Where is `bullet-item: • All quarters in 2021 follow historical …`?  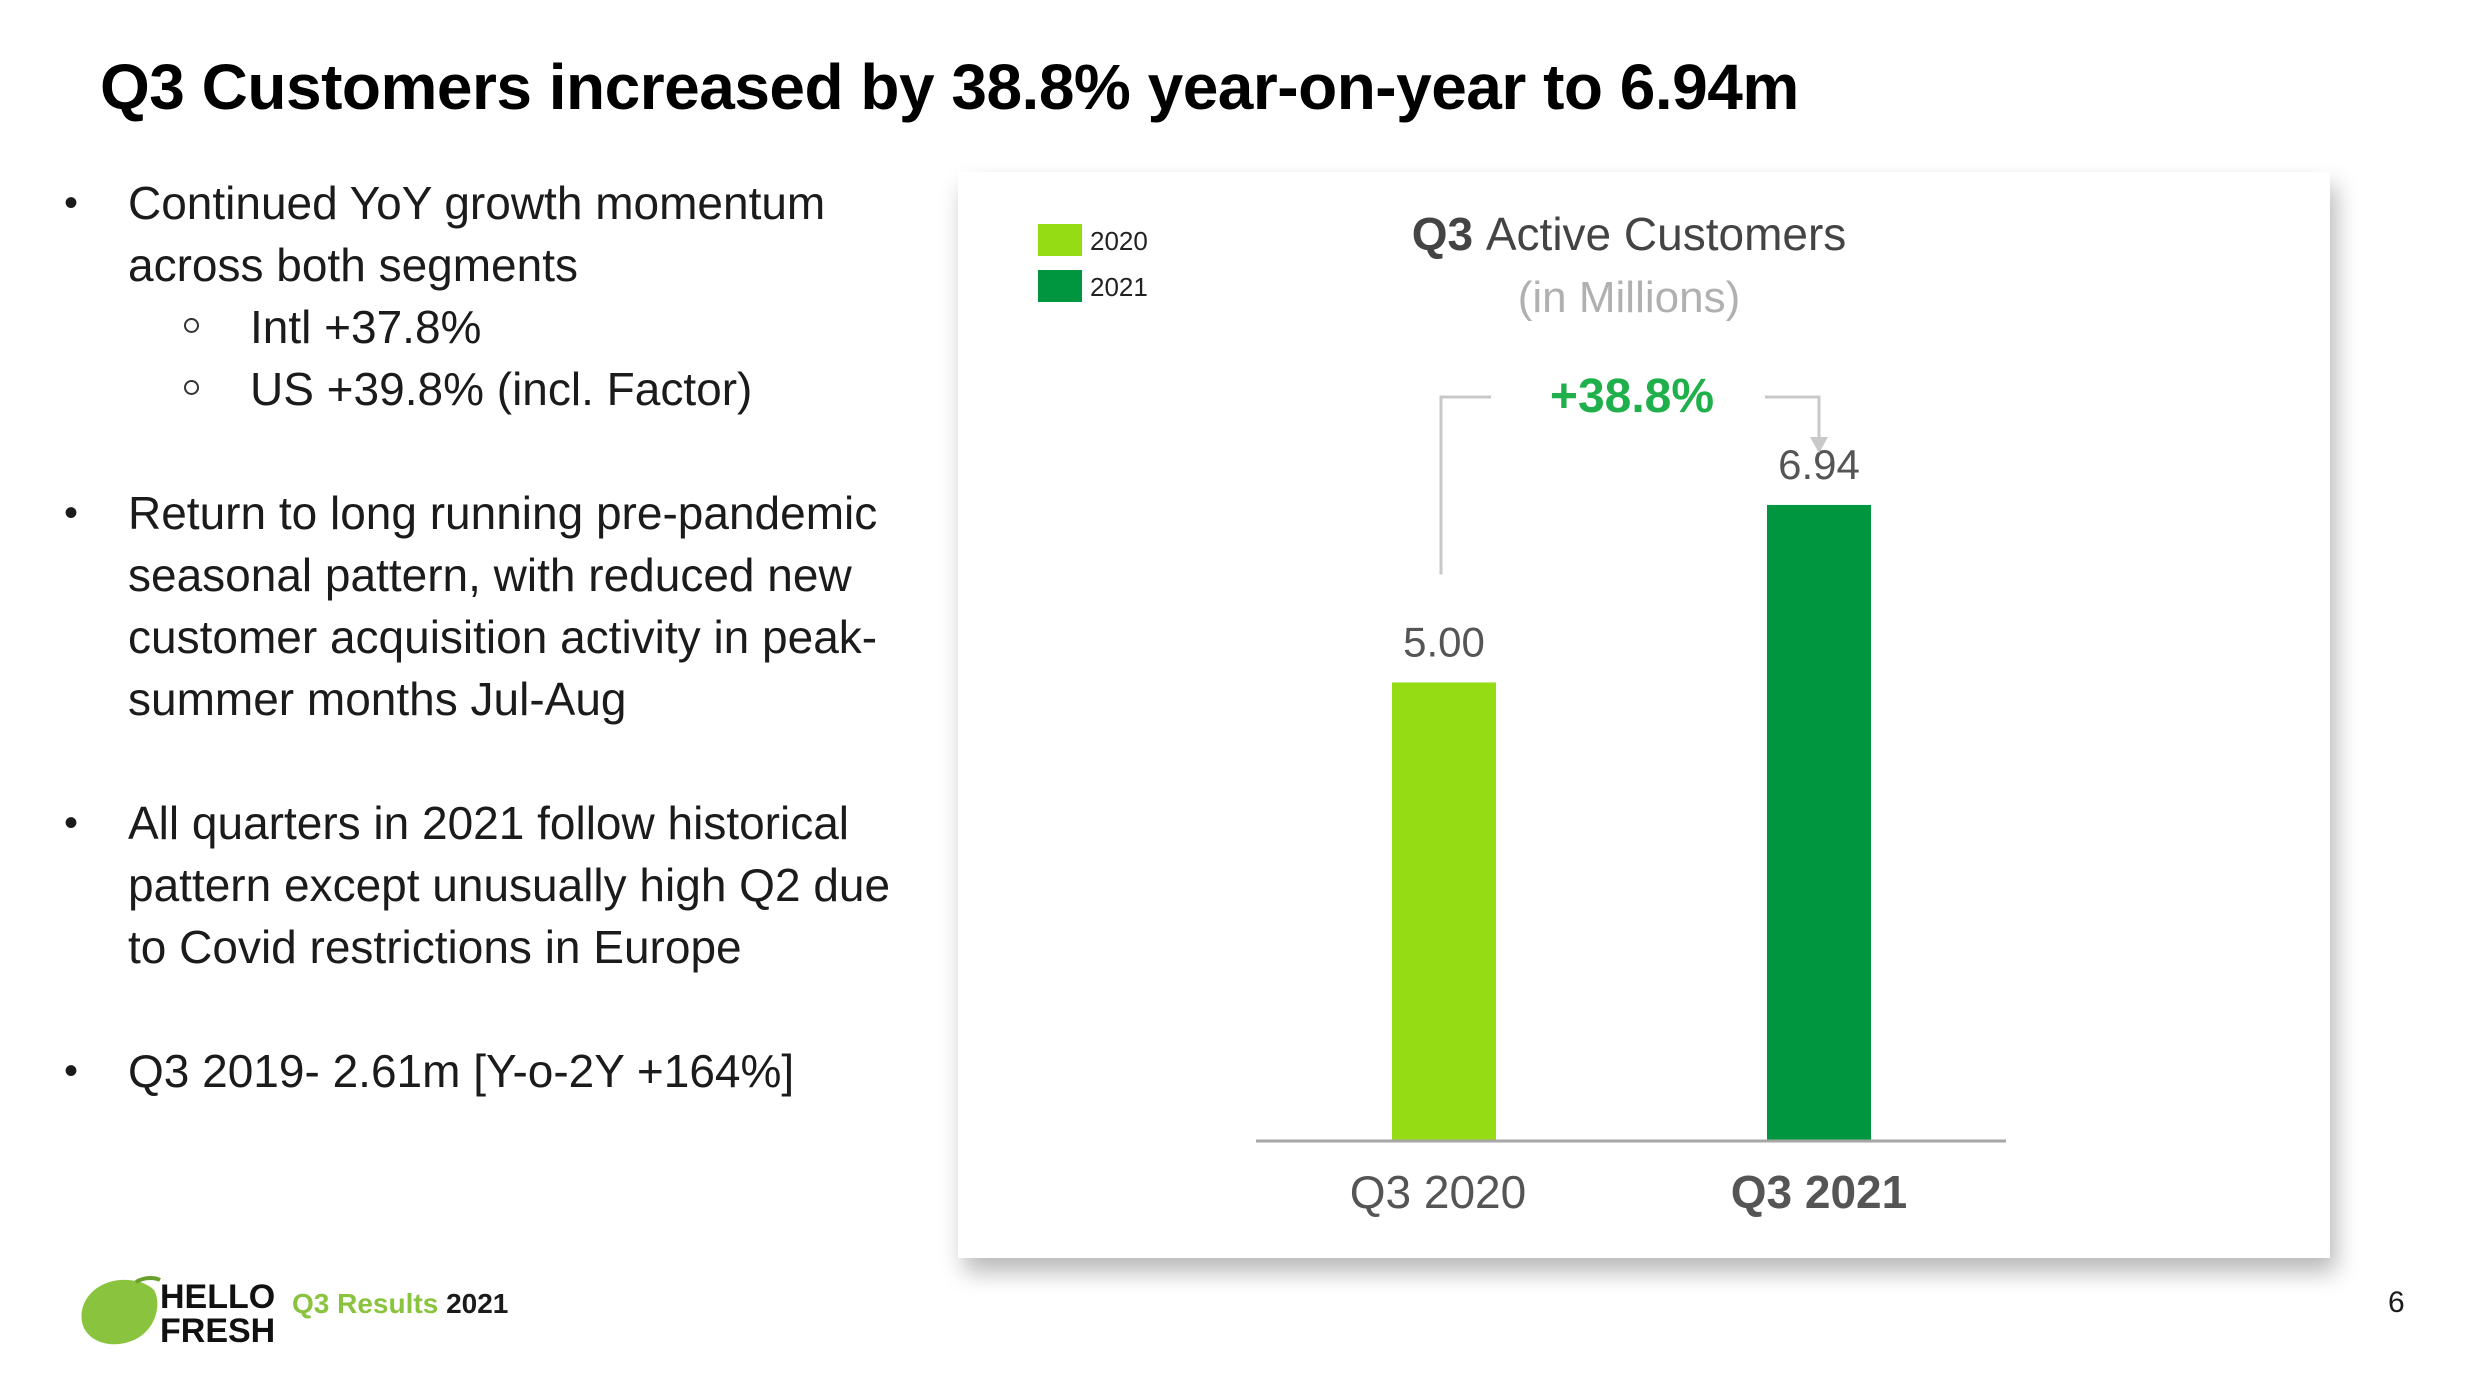
bullet-item: • All quarters in 2021 follow historical … is located at coordinates (486, 885).